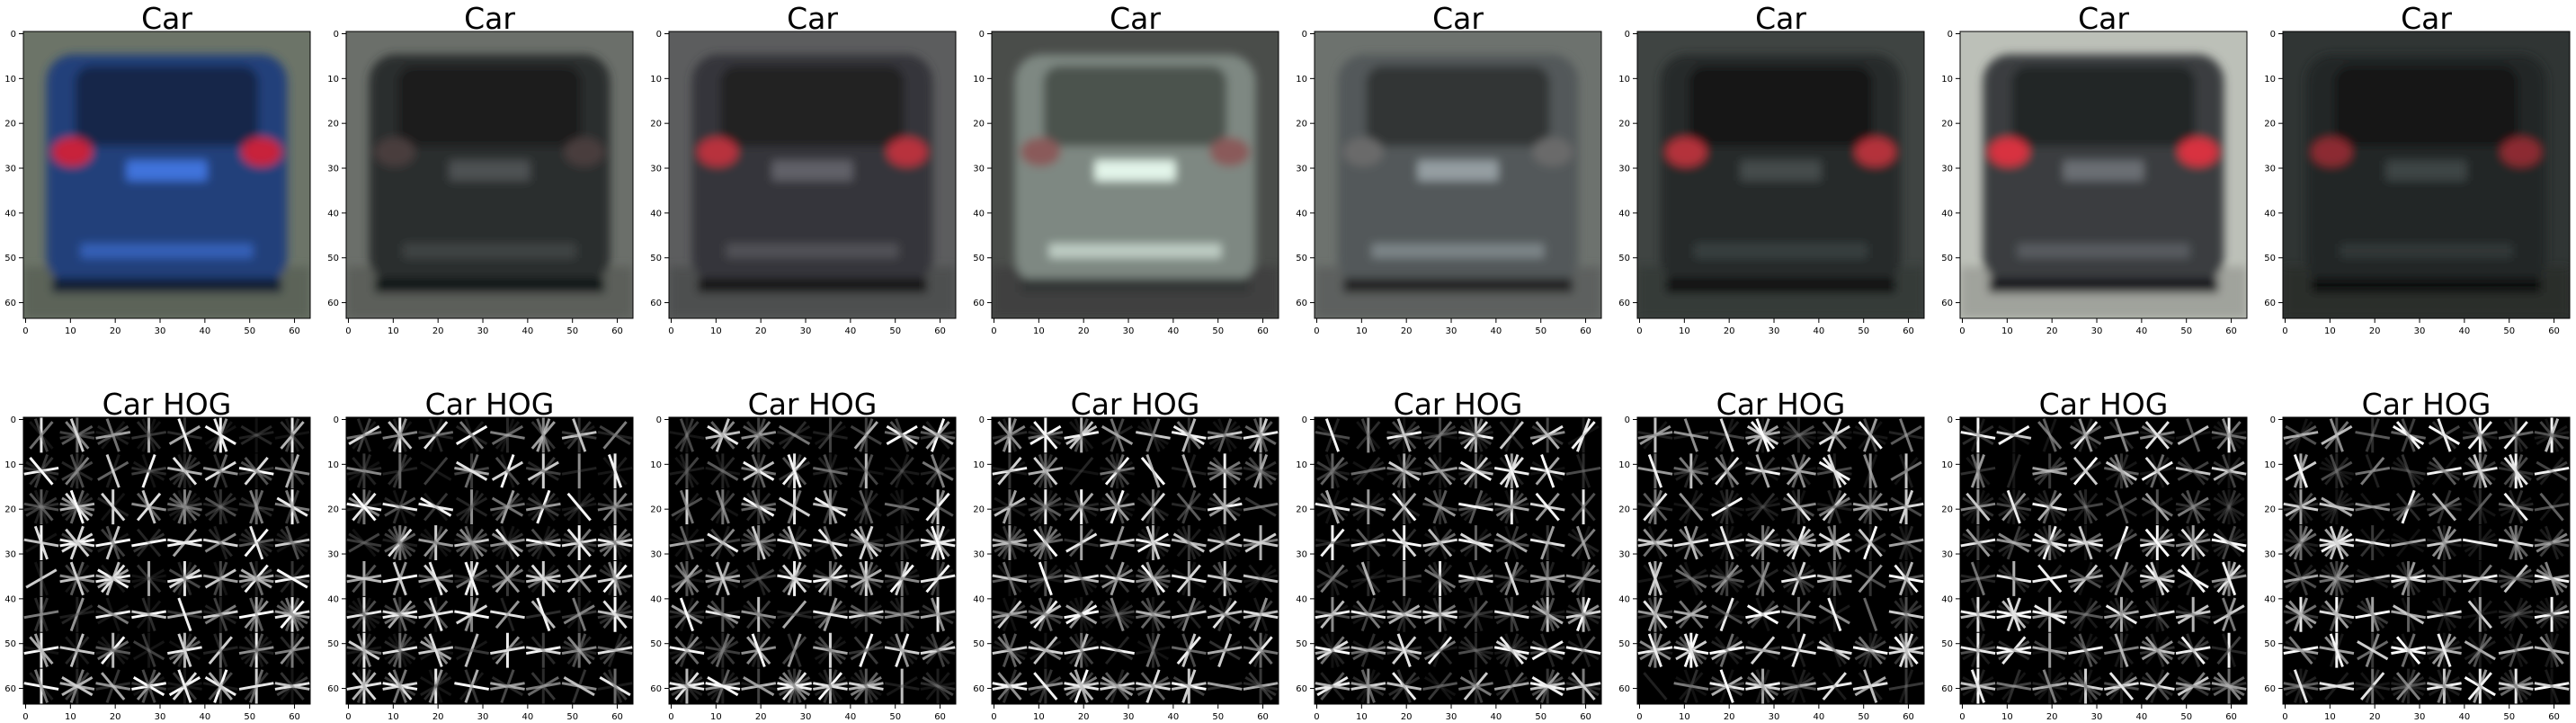 This screenshot has width=2576, height=723. Describe the element at coordinates (813, 251) in the screenshot. I see `car-bumper` at that location.